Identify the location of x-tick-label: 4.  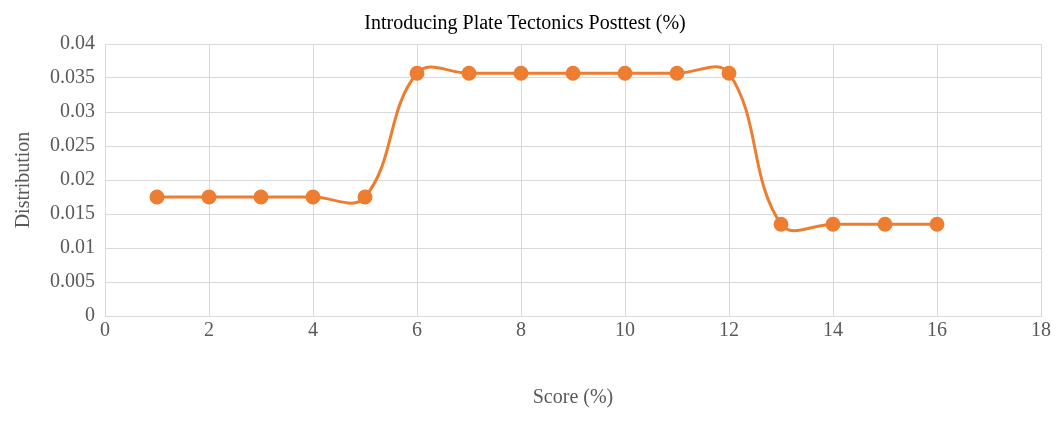
(313, 329).